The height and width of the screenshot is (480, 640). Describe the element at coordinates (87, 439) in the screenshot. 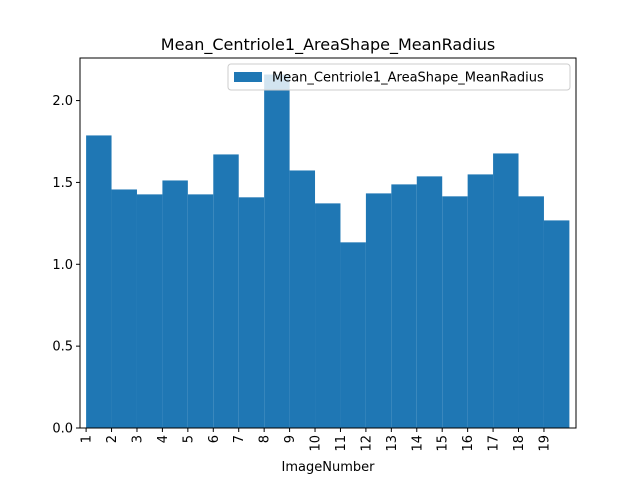

I see `x-tick-label: 1` at that location.